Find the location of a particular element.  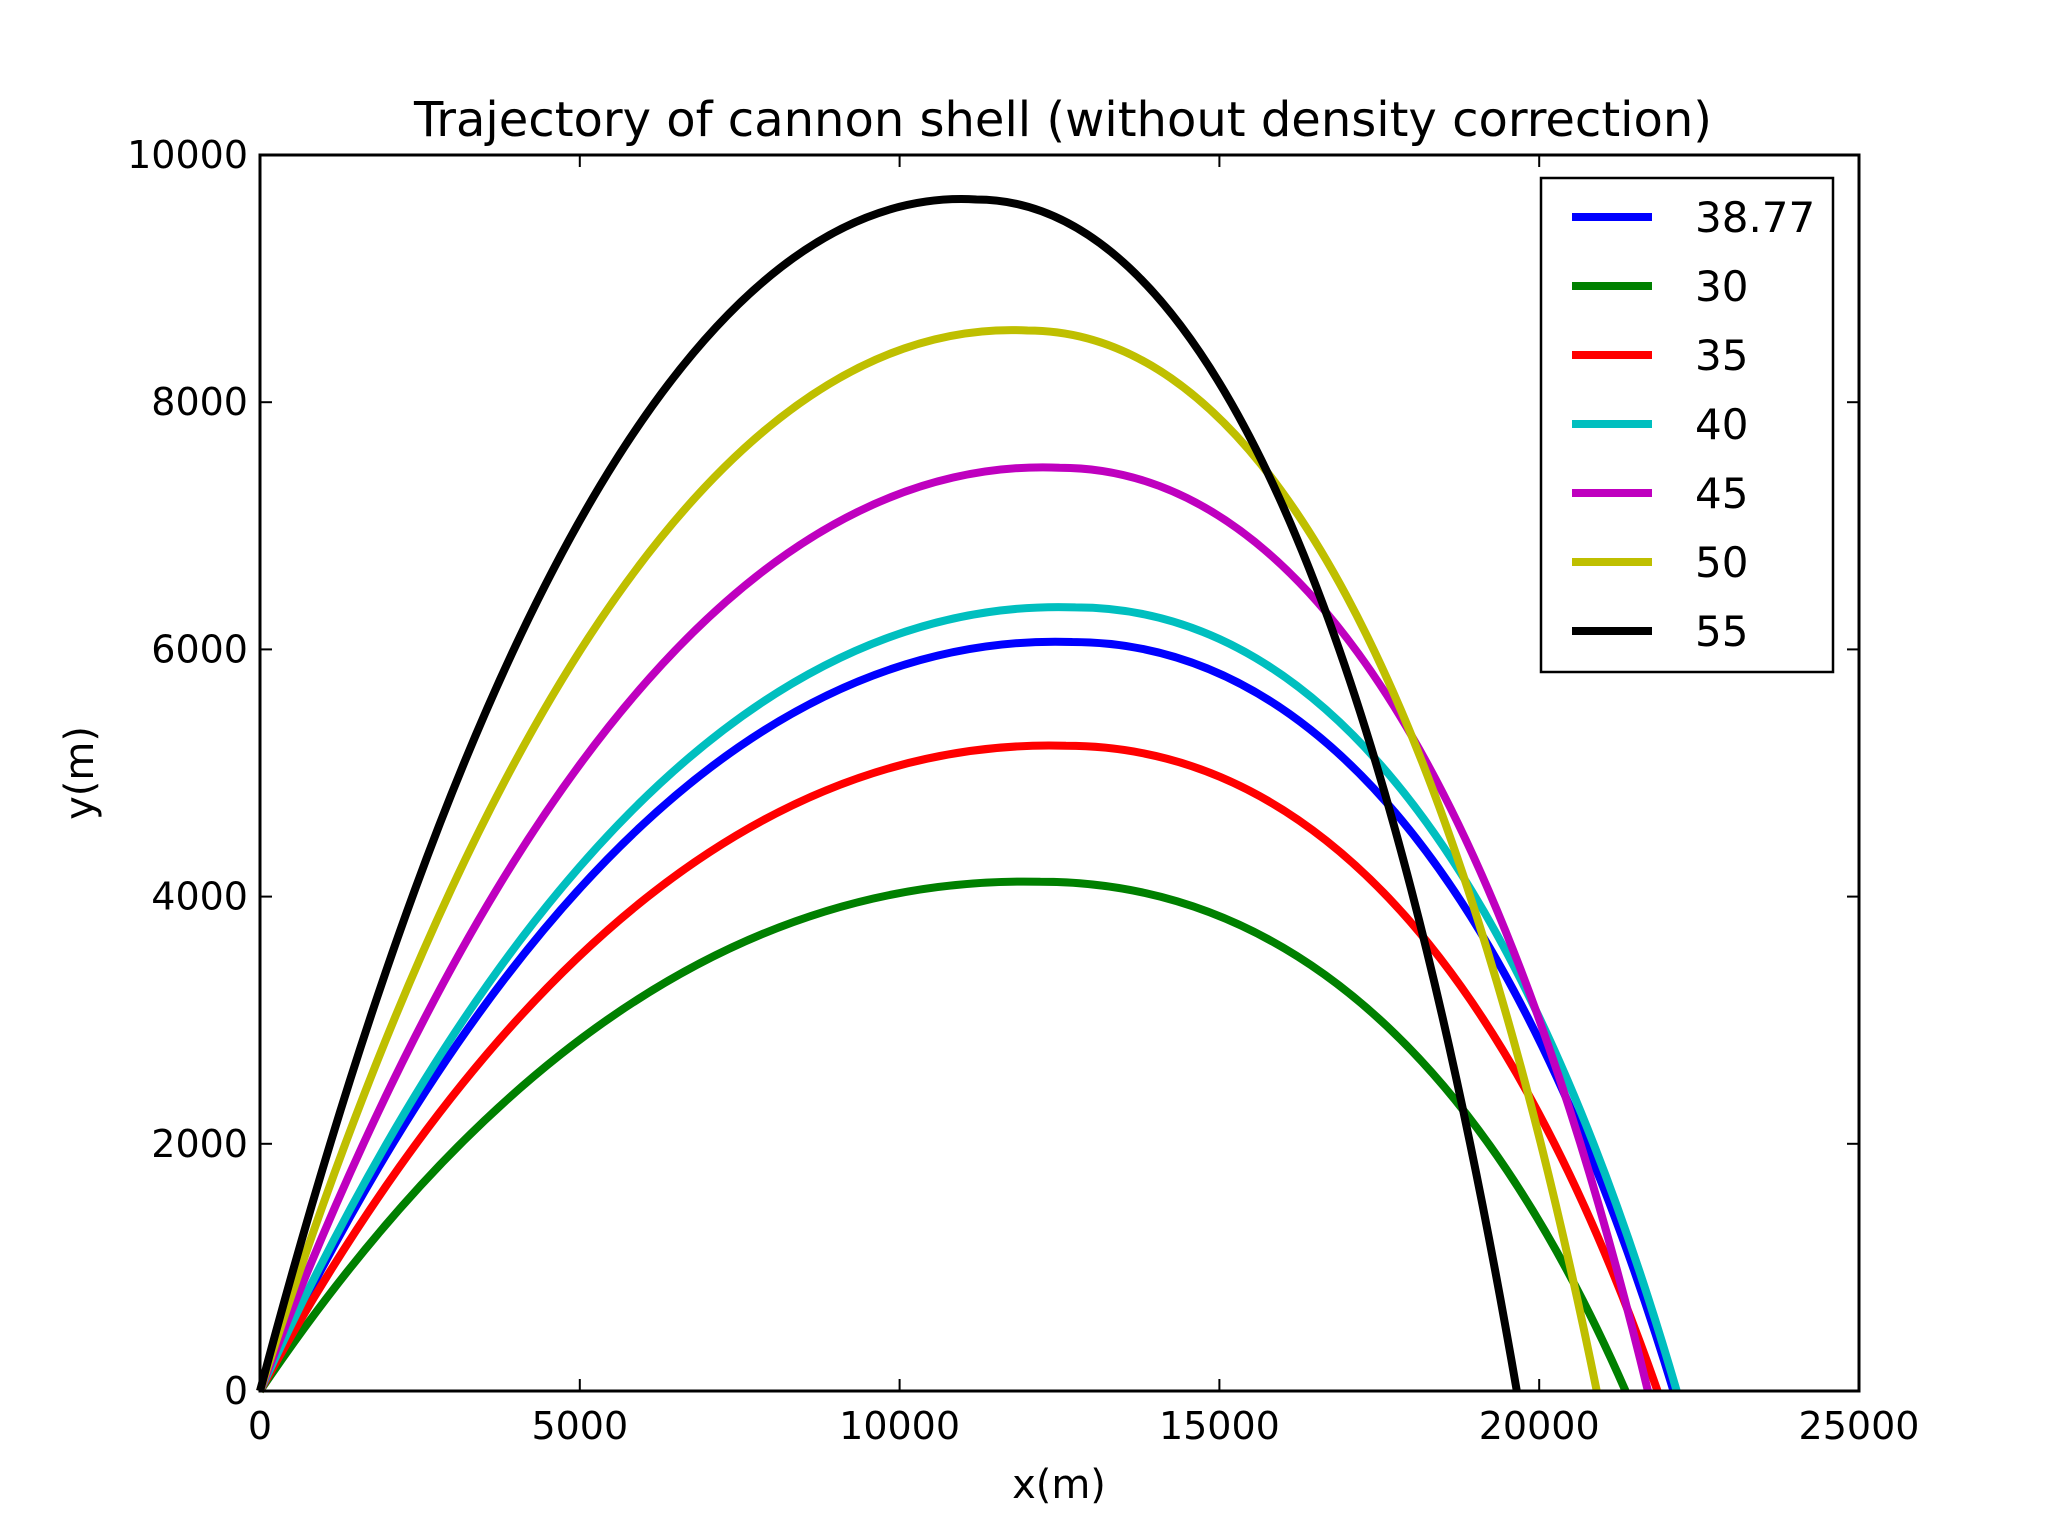

legend-label-30: 30 is located at coordinates (1721, 286).